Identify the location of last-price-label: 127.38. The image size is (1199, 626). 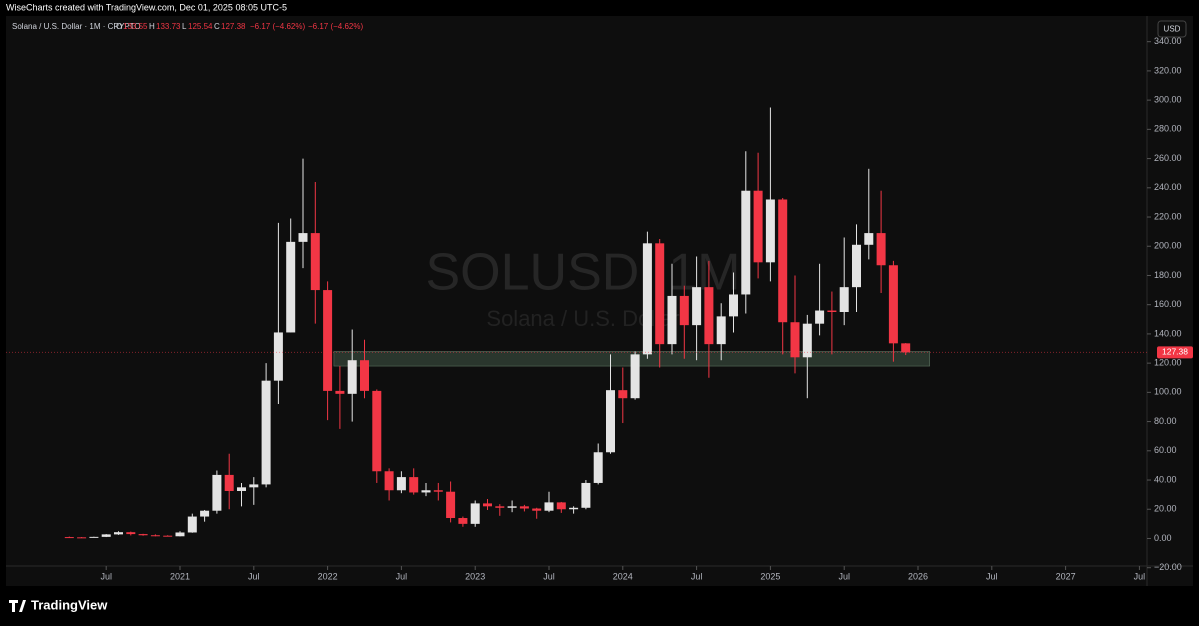
(1175, 352).